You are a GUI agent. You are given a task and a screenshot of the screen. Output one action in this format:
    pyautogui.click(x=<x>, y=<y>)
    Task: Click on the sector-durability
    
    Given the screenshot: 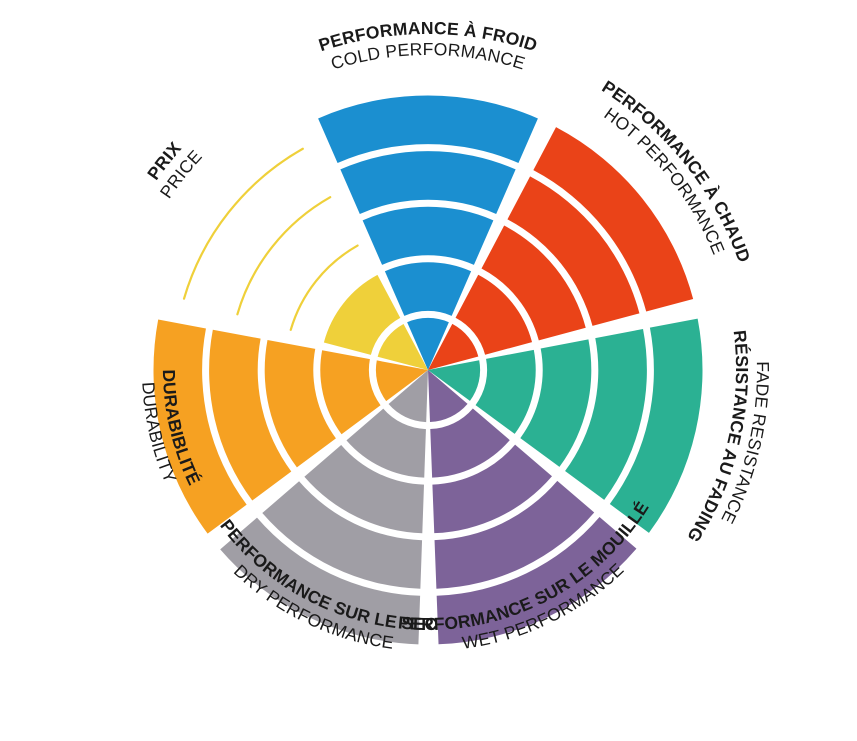 What is the action you would take?
    pyautogui.click(x=290, y=426)
    